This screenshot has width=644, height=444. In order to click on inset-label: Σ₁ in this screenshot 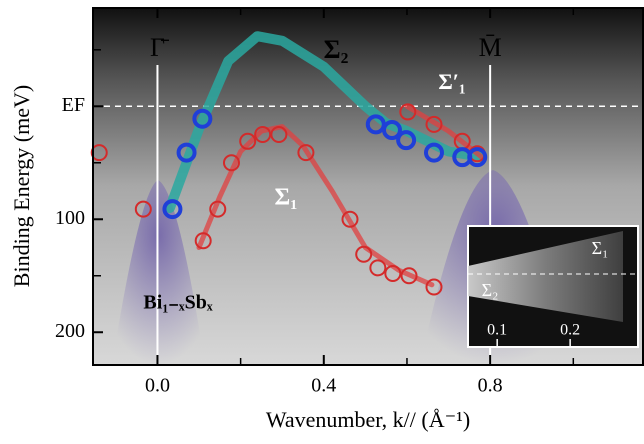, I will do `click(600, 248)`.